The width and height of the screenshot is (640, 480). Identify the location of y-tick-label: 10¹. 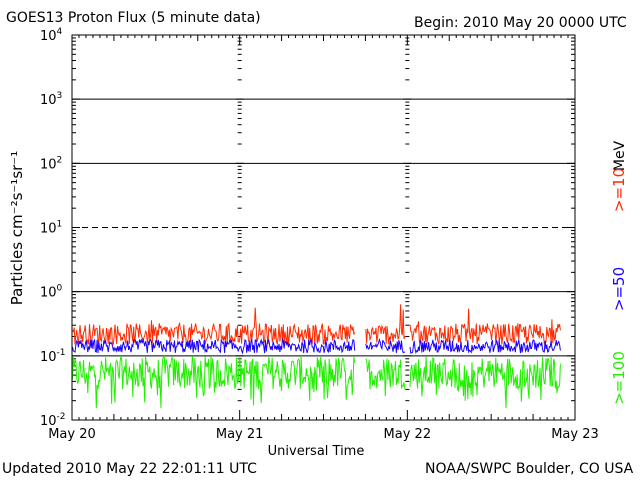
(51, 228).